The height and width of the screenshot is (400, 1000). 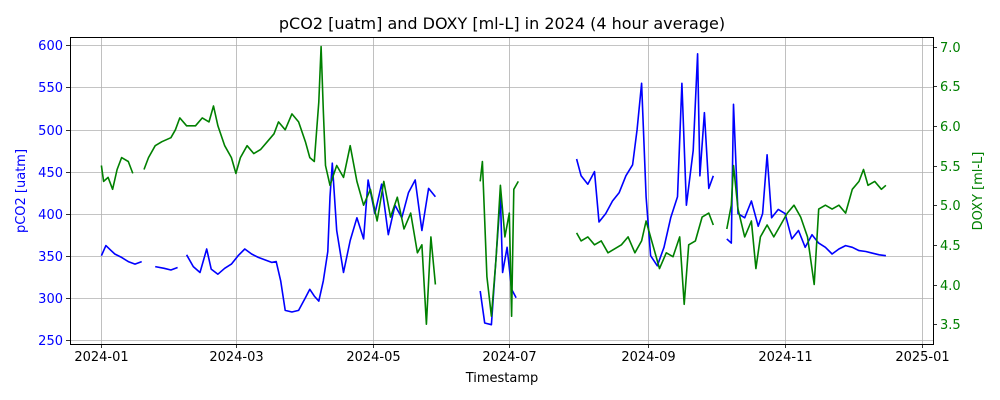 I want to click on left-tick-label: 500, so click(x=50, y=131).